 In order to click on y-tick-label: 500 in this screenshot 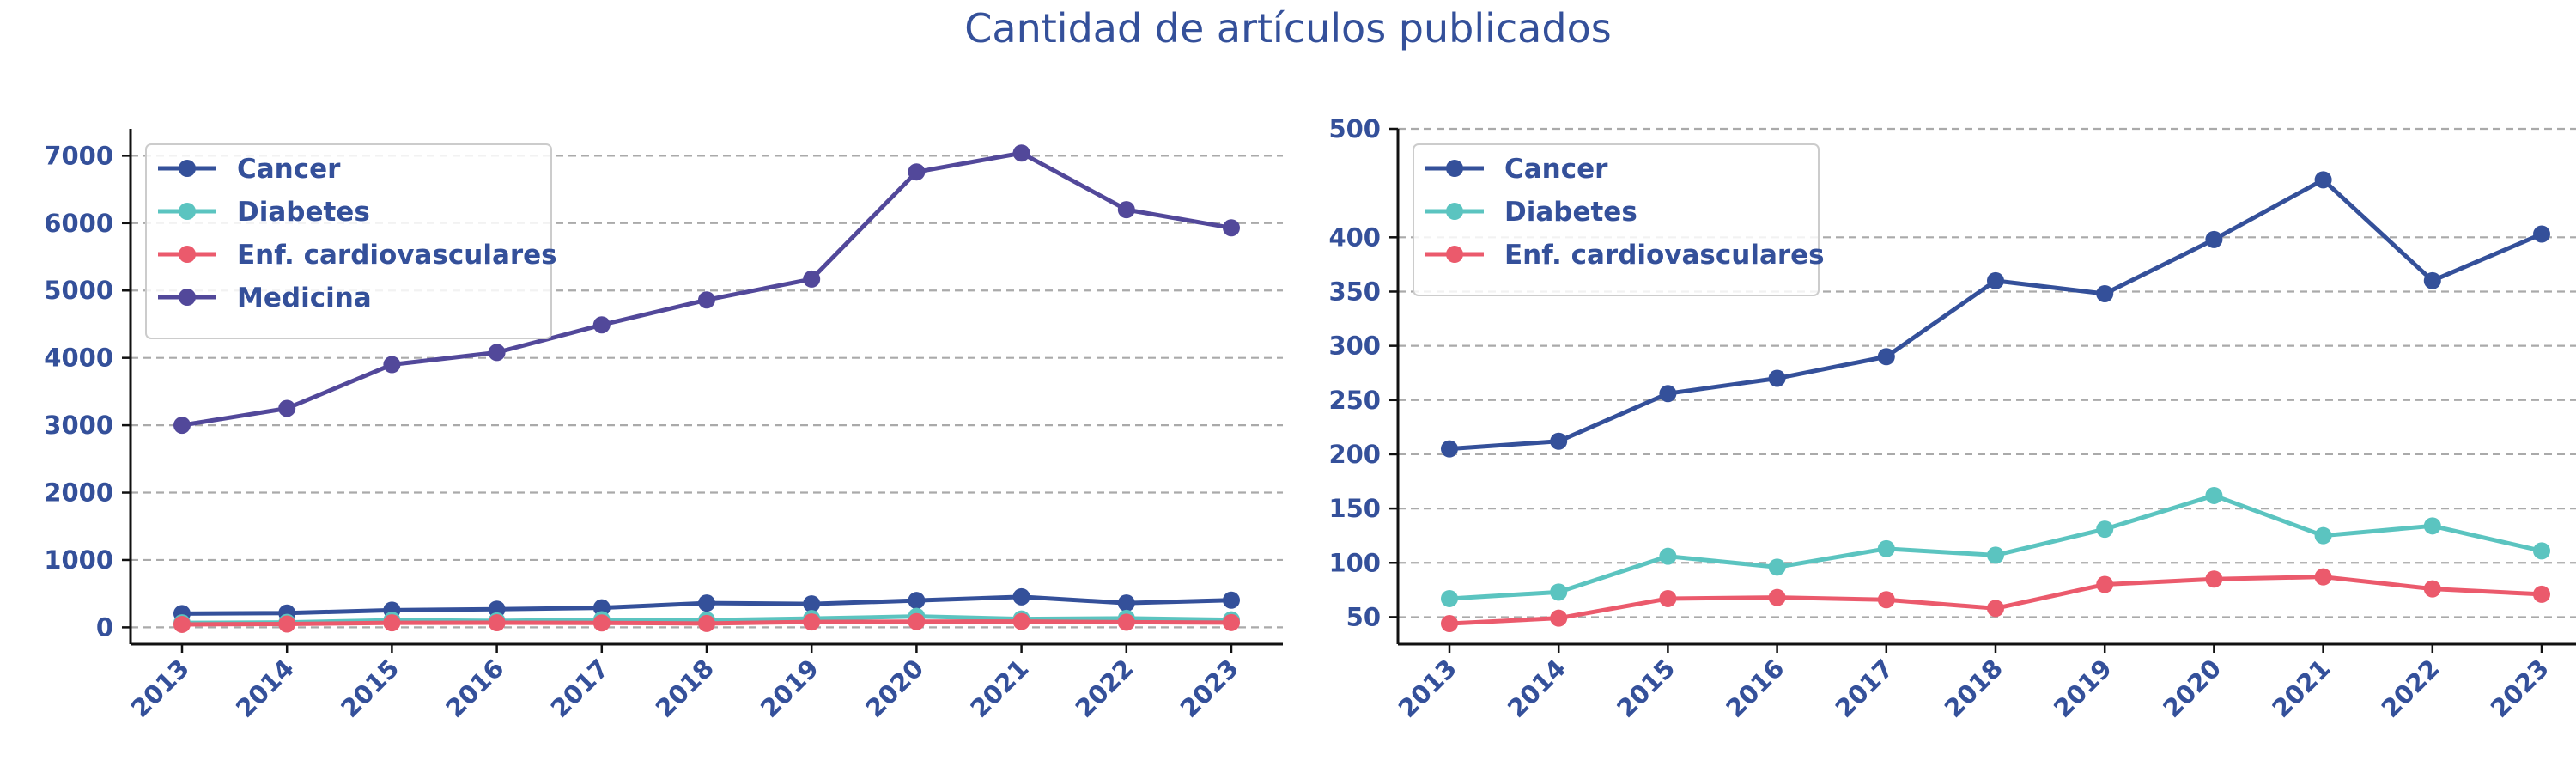, I will do `click(1354, 128)`.